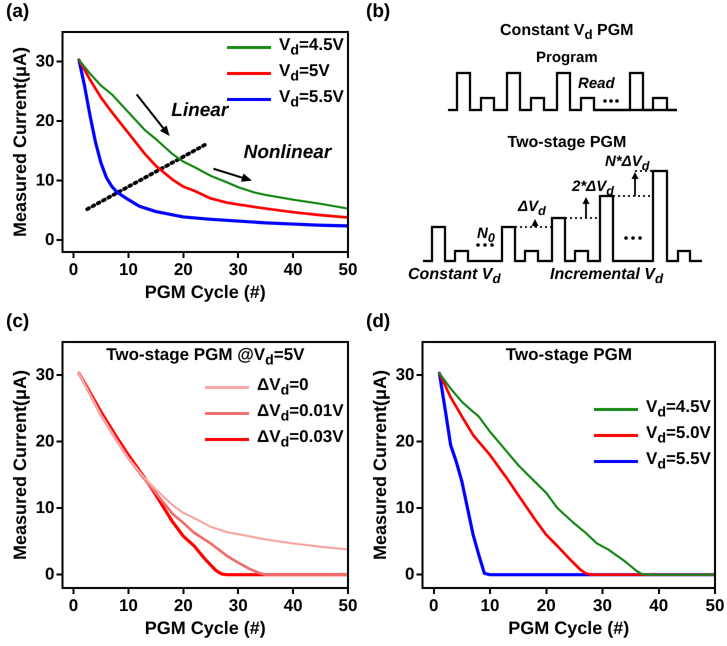 Image resolution: width=727 pixels, height=646 pixels. What do you see at coordinates (304, 73) in the screenshot?
I see `legend-label: V$_{d}$=5V` at bounding box center [304, 73].